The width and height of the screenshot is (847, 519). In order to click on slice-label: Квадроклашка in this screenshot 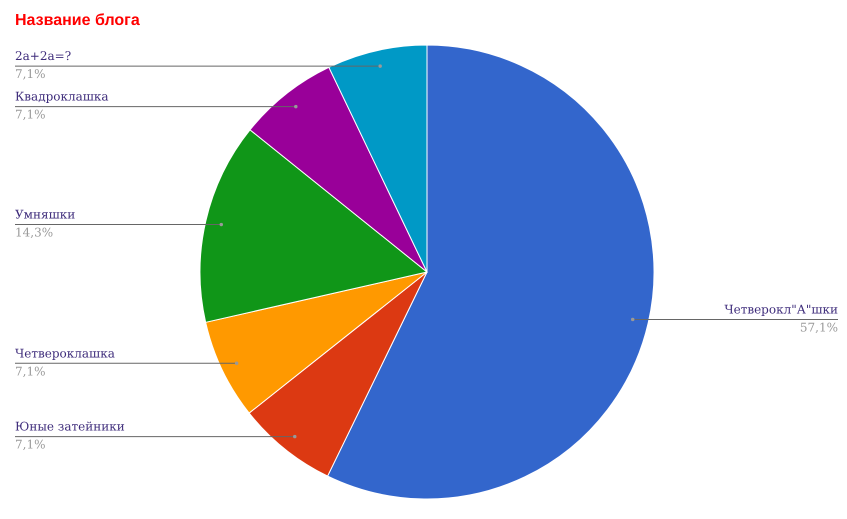, I will do `click(62, 97)`.